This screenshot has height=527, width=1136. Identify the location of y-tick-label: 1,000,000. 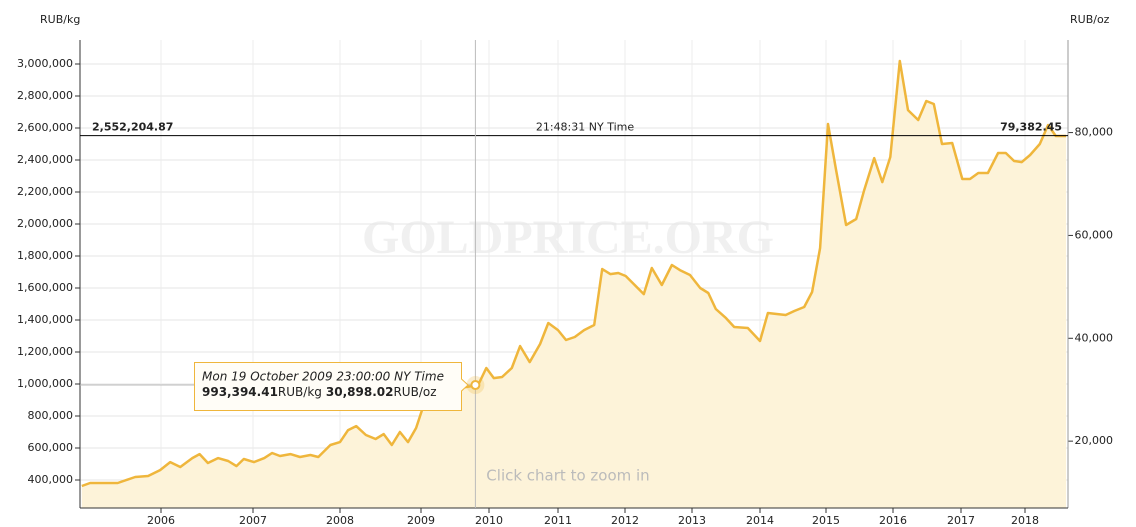
(45, 383).